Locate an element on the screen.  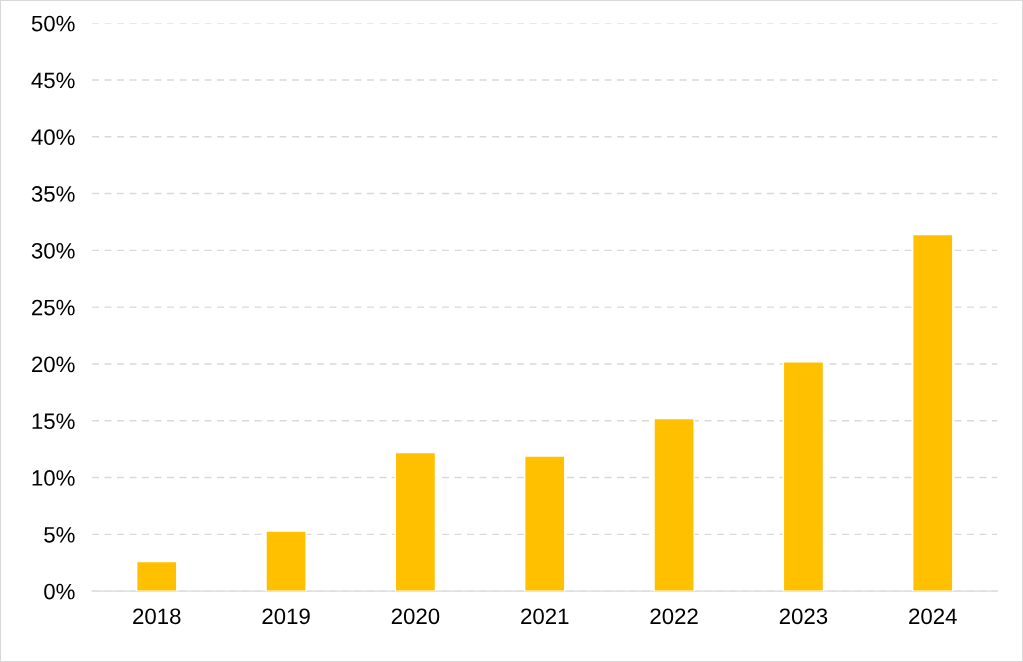
y-tick-label: 15% is located at coordinates (53, 421).